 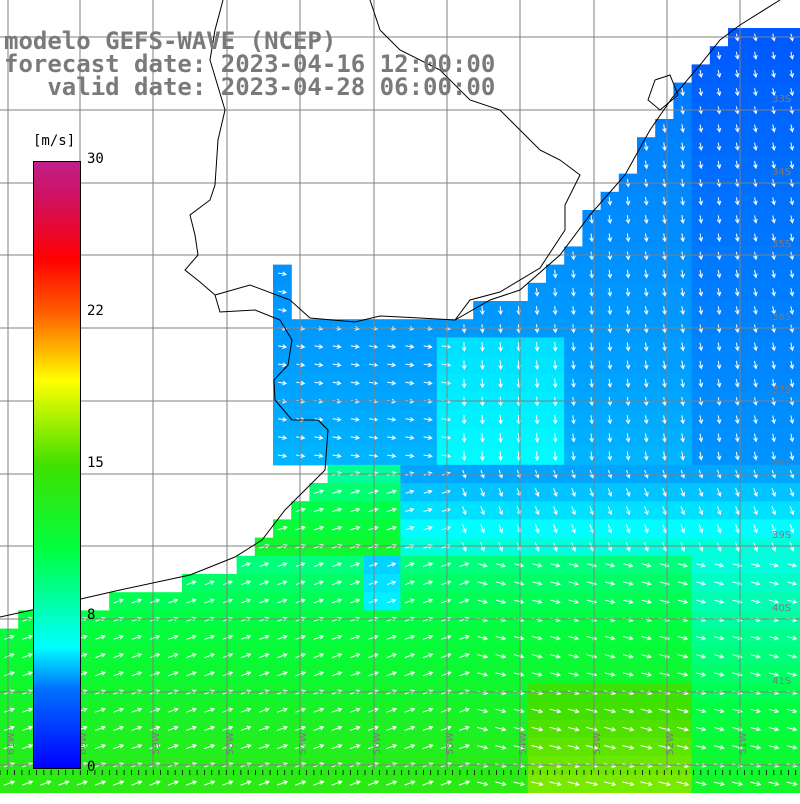 What do you see at coordinates (597, 743) in the screenshot?
I see `lon-label: 53W` at bounding box center [597, 743].